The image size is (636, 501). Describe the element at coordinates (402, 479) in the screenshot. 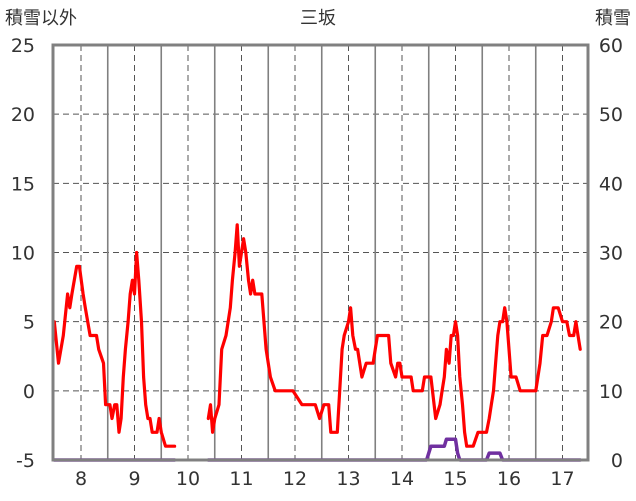

I see `x-tick-label: 14` at that location.